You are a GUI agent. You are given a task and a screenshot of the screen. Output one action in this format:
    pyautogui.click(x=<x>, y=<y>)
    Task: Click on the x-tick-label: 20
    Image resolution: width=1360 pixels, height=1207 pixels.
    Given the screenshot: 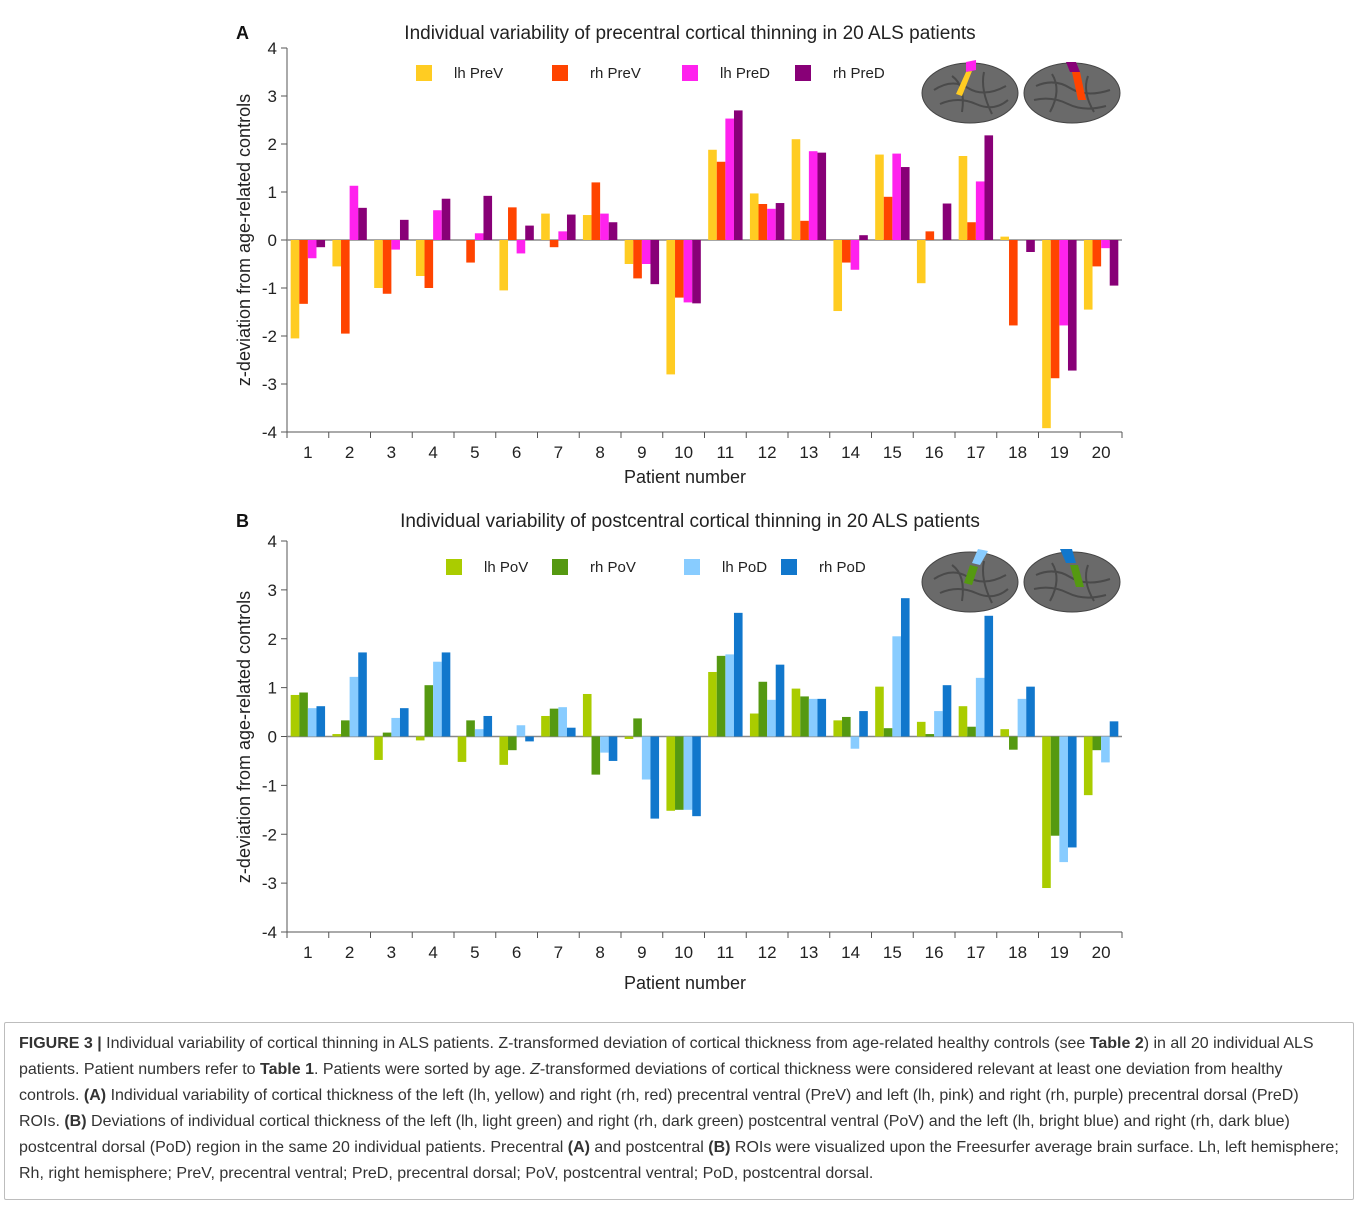 What is the action you would take?
    pyautogui.click(x=1101, y=452)
    